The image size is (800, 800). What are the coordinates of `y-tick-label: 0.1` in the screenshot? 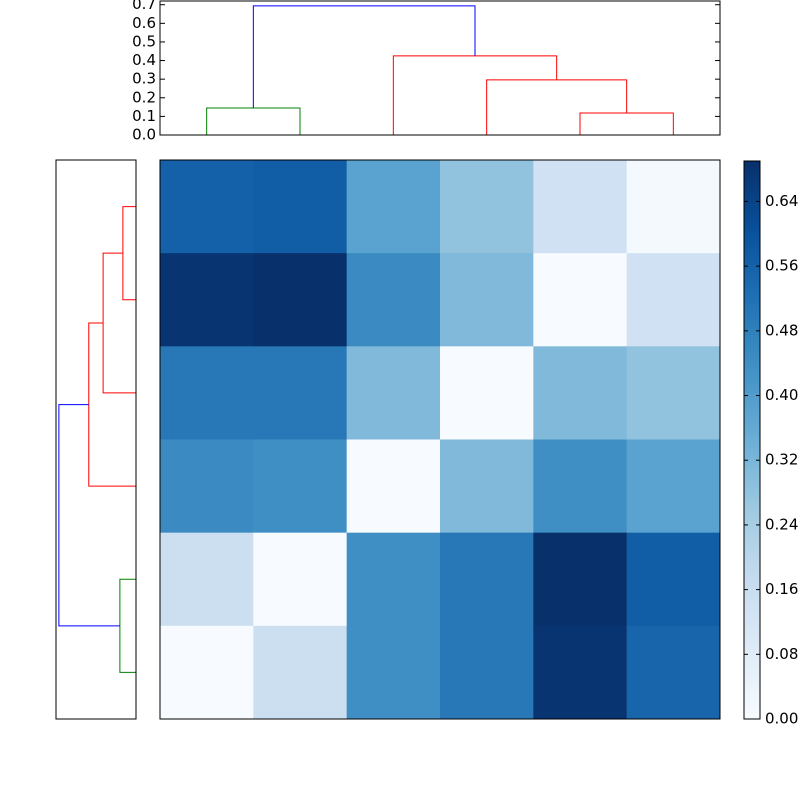 It's located at (144, 116).